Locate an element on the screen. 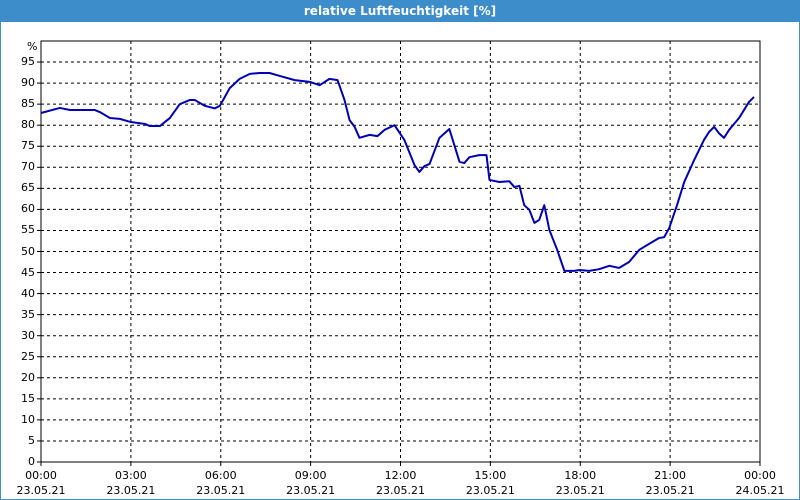  x-tick-label: 21:00 23.05.21 is located at coordinates (670, 483).